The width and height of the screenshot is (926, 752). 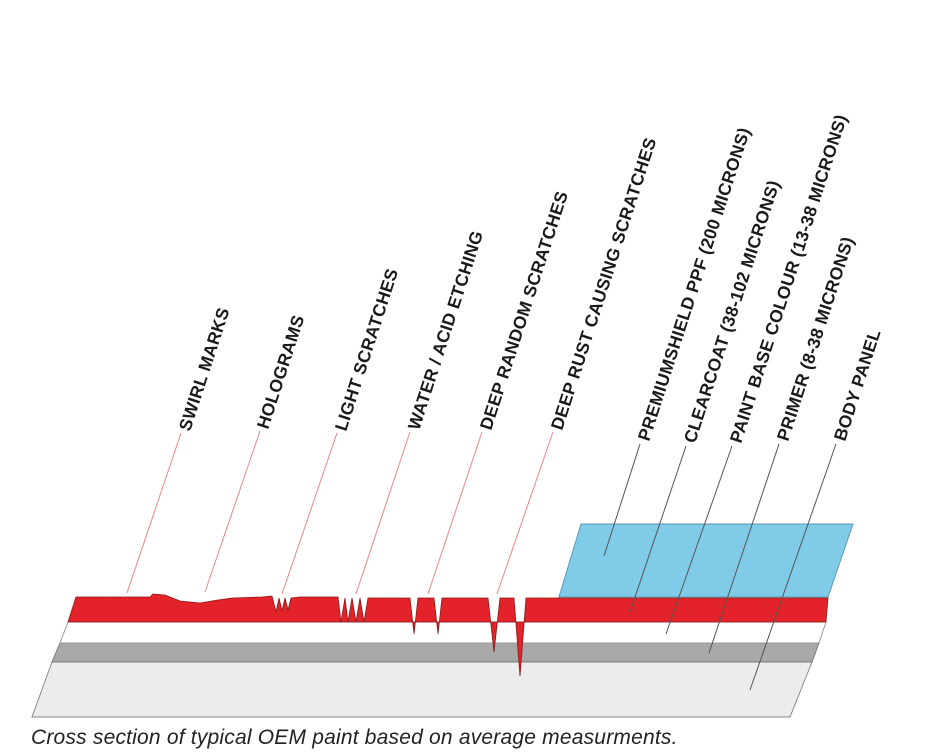 What do you see at coordinates (366, 349) in the screenshot?
I see `label-light-scratches: LIGHT SCRATCHES` at bounding box center [366, 349].